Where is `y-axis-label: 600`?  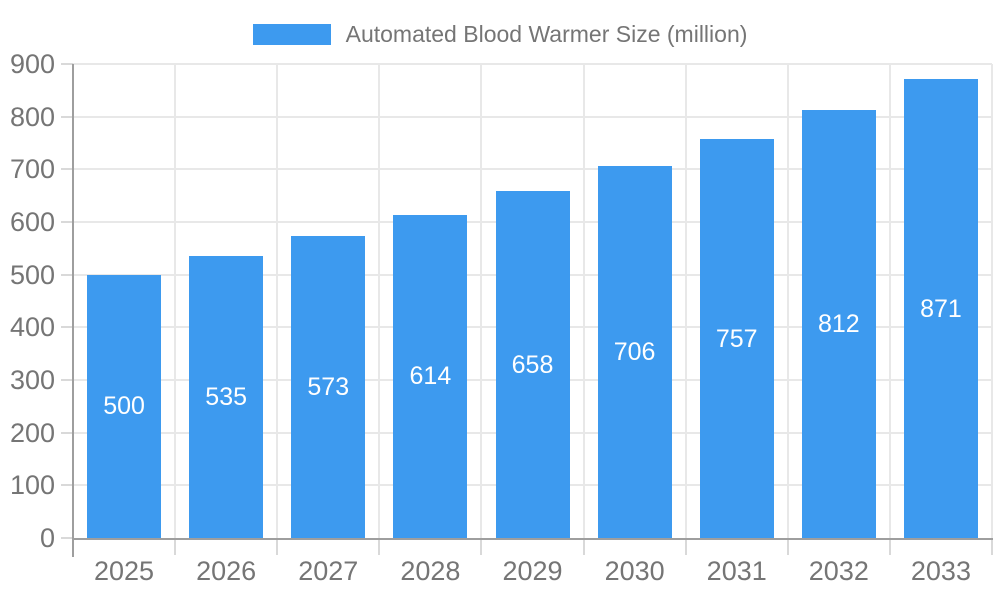 y-axis-label: 600 is located at coordinates (32, 222).